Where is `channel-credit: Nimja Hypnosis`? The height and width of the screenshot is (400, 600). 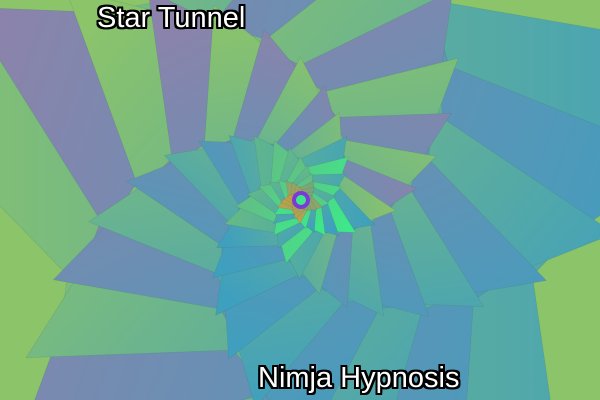 channel-credit: Nimja Hypnosis is located at coordinates (359, 378).